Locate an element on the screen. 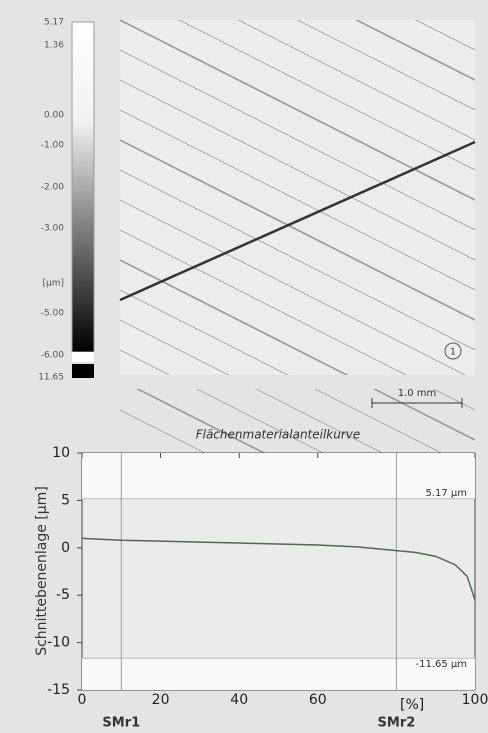 This screenshot has height=733, width=488. colorbar is located at coordinates (83, 199).